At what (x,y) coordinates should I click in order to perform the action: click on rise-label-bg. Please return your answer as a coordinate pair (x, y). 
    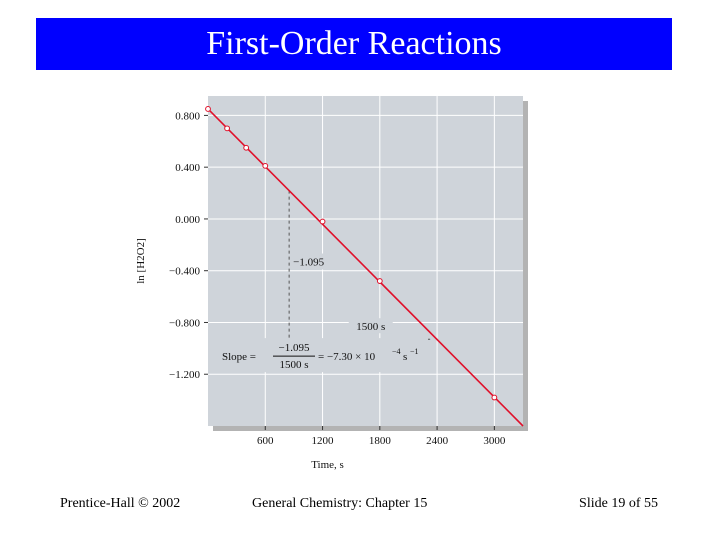
    Looking at the image, I should click on (314, 261).